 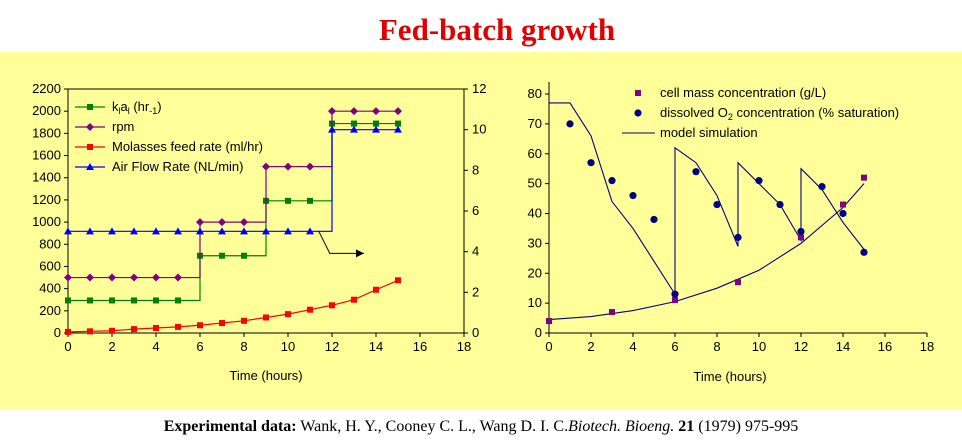 I want to click on right-y-tick-label: 2, so click(x=475, y=291).